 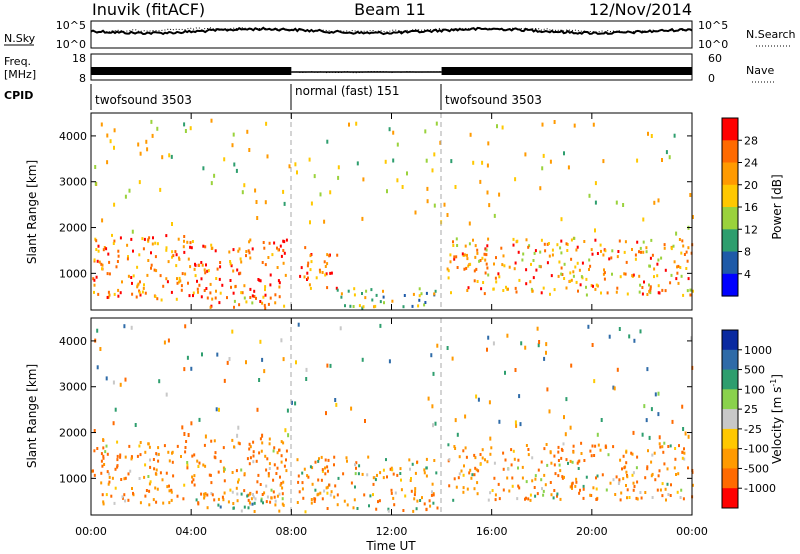 What do you see at coordinates (18, 95) in the screenshot?
I see `cpid-label: CPID` at bounding box center [18, 95].